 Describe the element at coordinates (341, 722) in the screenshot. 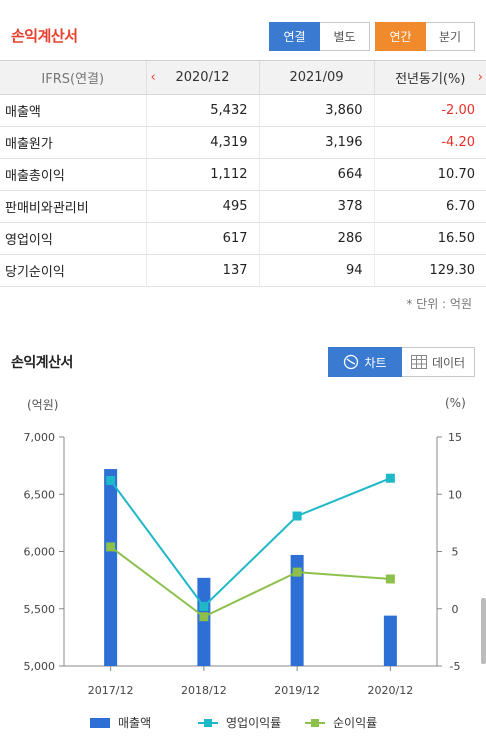

I see `legend-item-net-margin: 순이익률` at that location.